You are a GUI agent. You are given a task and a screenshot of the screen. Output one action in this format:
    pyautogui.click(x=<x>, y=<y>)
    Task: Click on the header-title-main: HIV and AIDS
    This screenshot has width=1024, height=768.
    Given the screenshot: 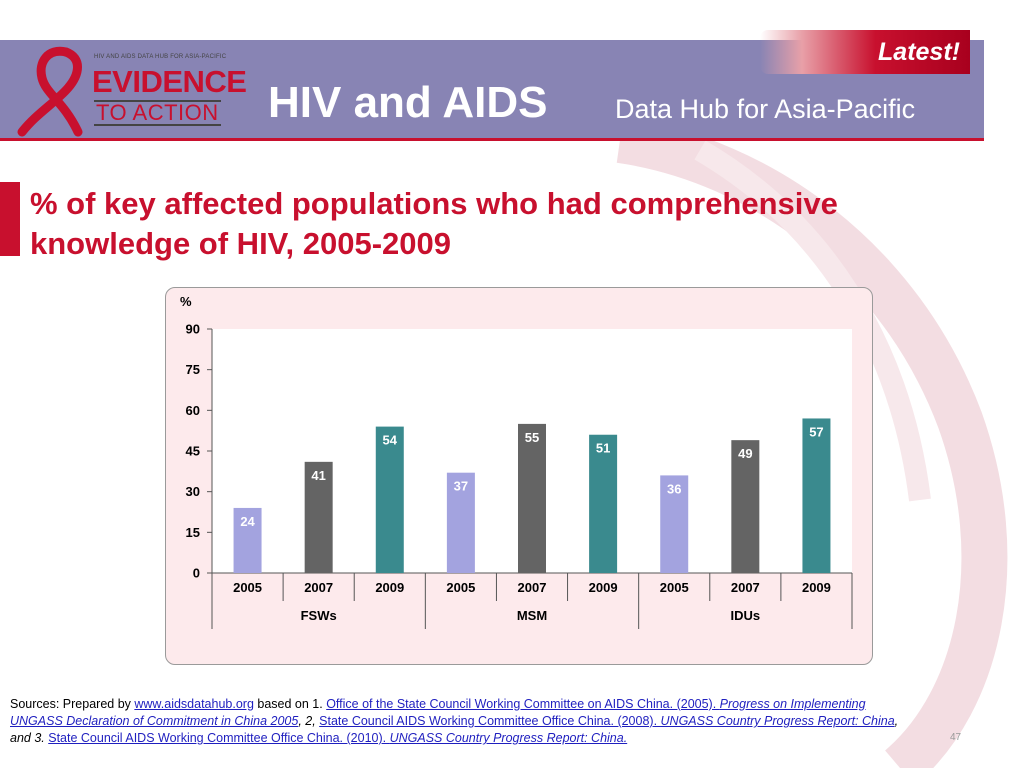 What is the action you would take?
    pyautogui.click(x=408, y=102)
    